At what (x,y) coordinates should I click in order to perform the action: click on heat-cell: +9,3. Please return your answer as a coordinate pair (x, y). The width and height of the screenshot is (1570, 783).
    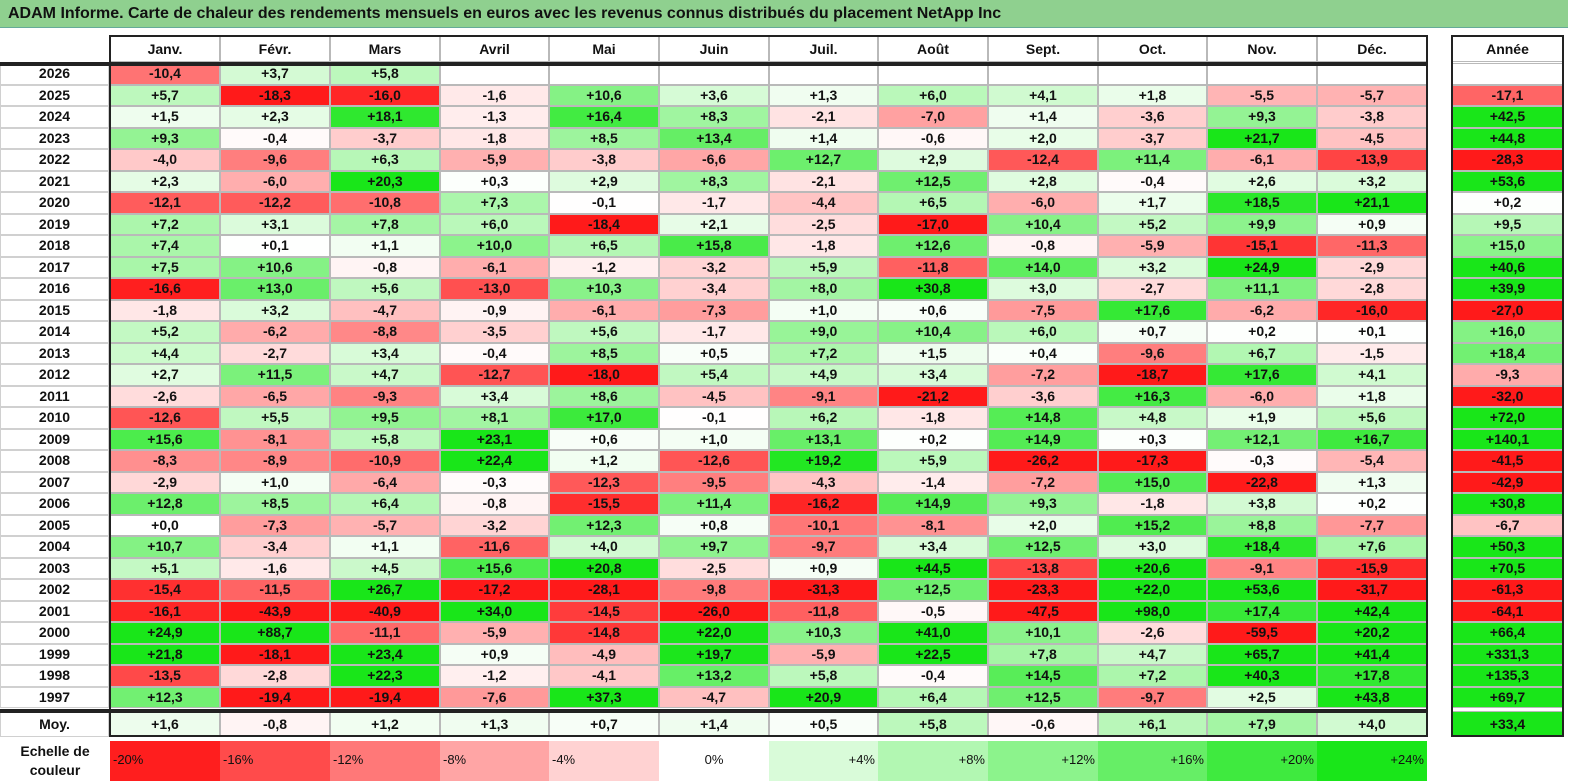
    Looking at the image, I should click on (165, 138).